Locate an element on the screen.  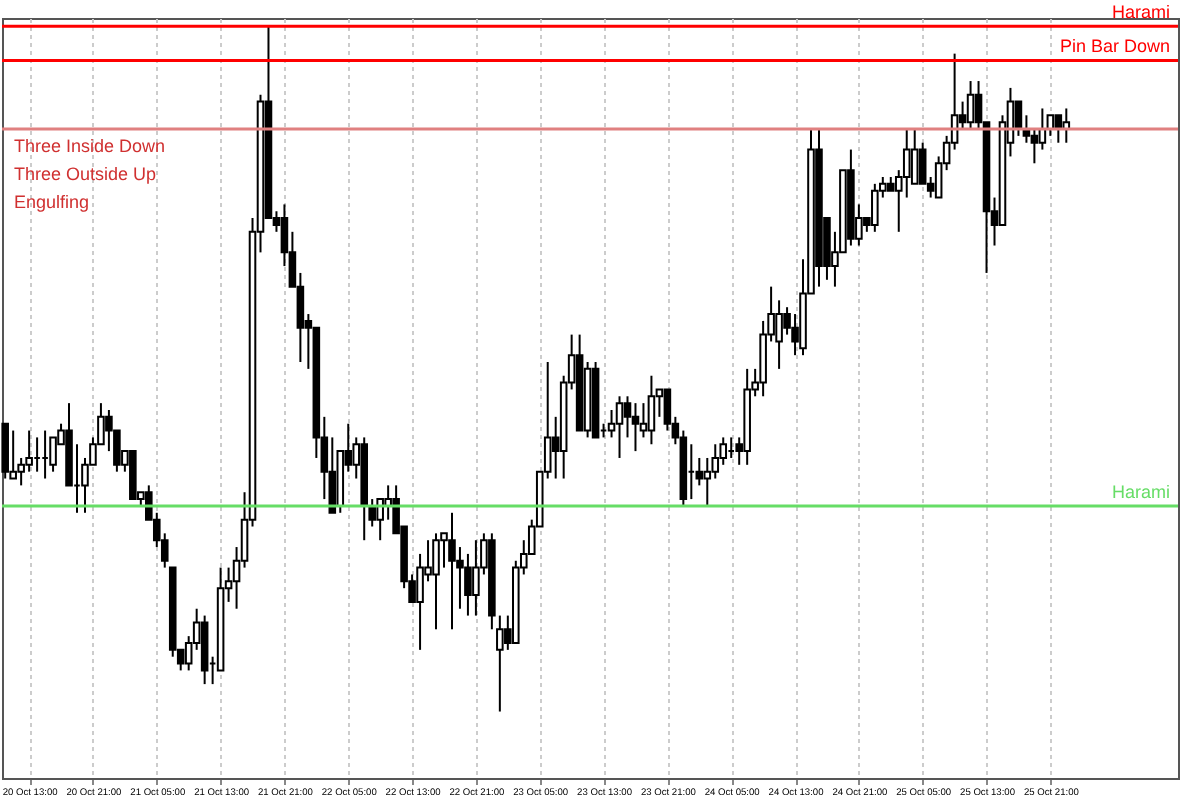
ref-line-label: Pin Bar Down is located at coordinates (1114, 46).